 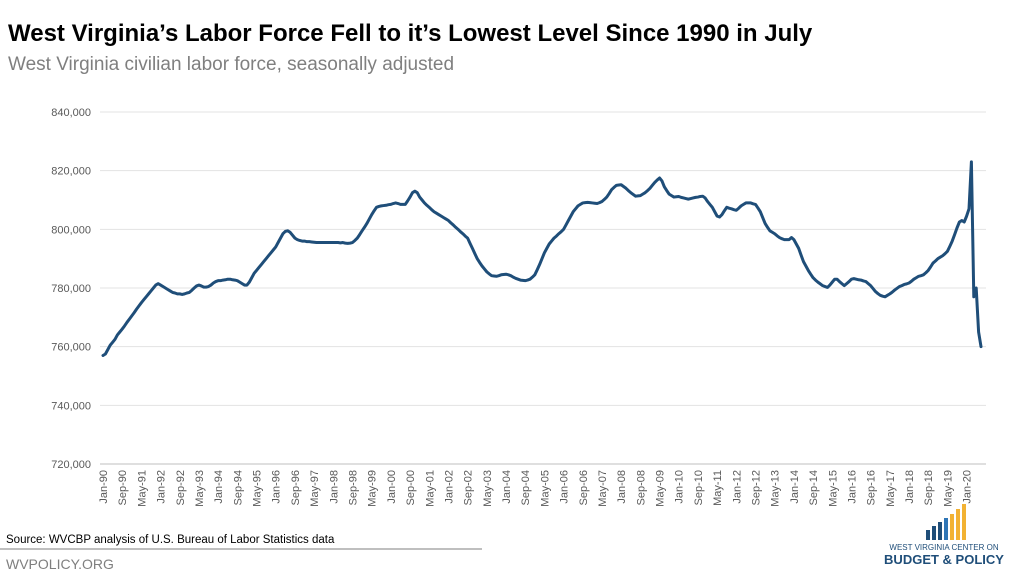 I want to click on x-tick-label: Jan-08, so click(x=622, y=487).